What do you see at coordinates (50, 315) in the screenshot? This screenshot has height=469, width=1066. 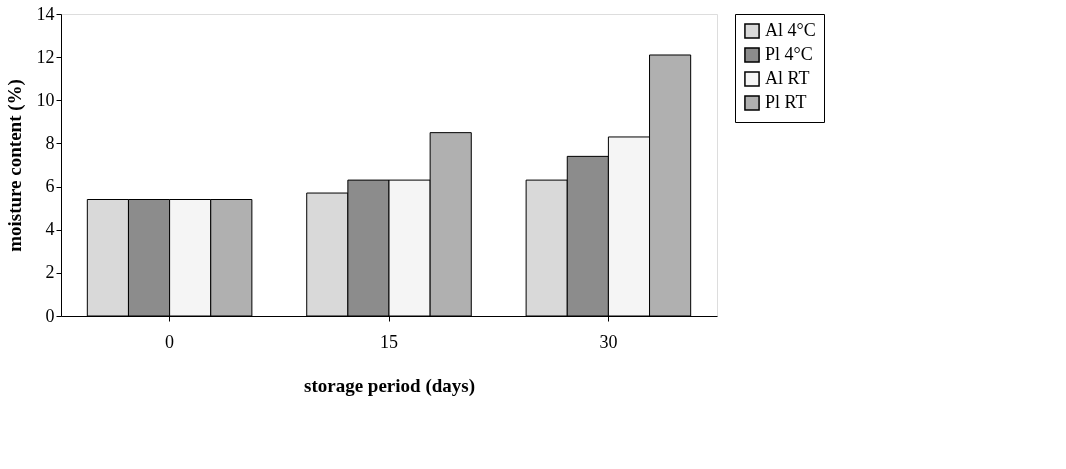 I see `y-tick-label: 0` at bounding box center [50, 315].